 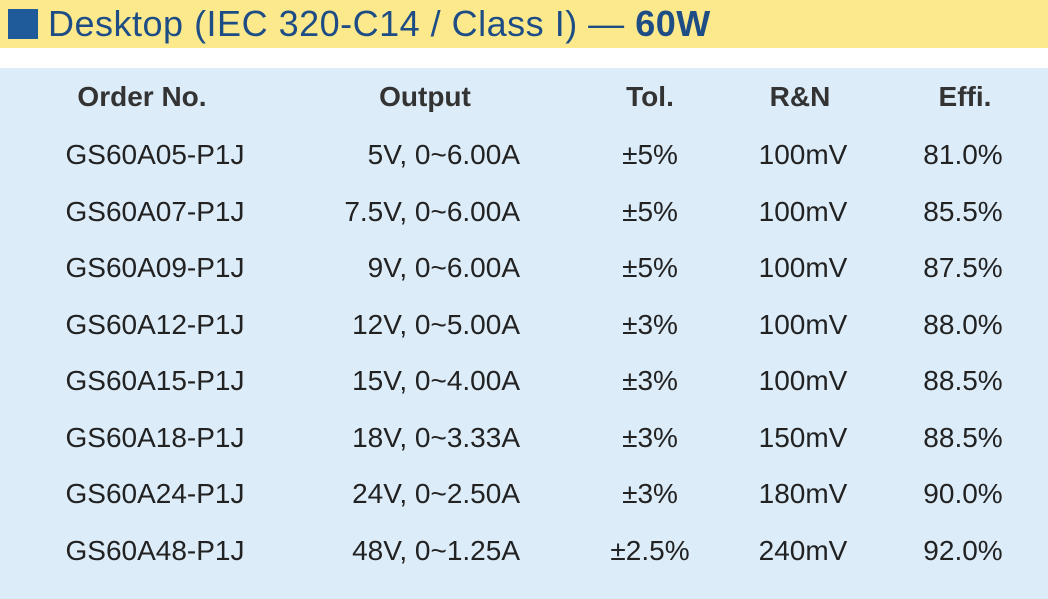 What do you see at coordinates (803, 550) in the screenshot?
I see `table-cell: 240mV` at bounding box center [803, 550].